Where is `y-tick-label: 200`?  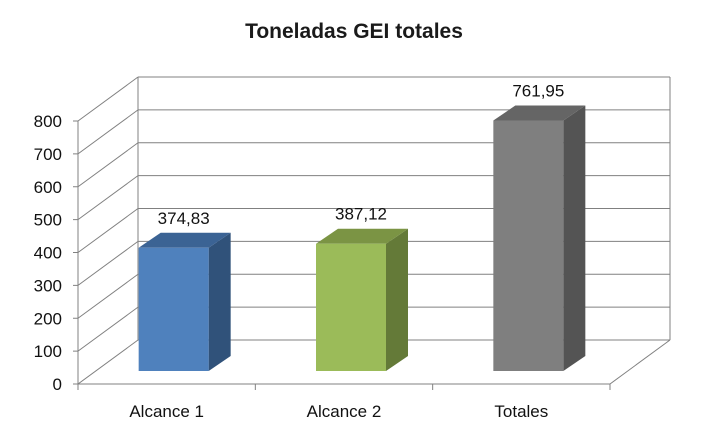
y-tick-label: 200 is located at coordinates (48, 318).